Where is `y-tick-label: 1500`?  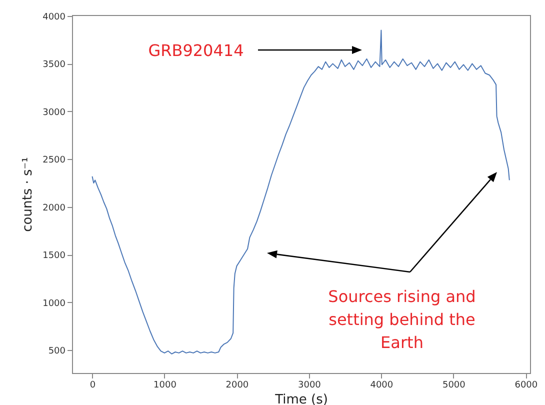 y-tick-label: 1500 is located at coordinates (54, 256).